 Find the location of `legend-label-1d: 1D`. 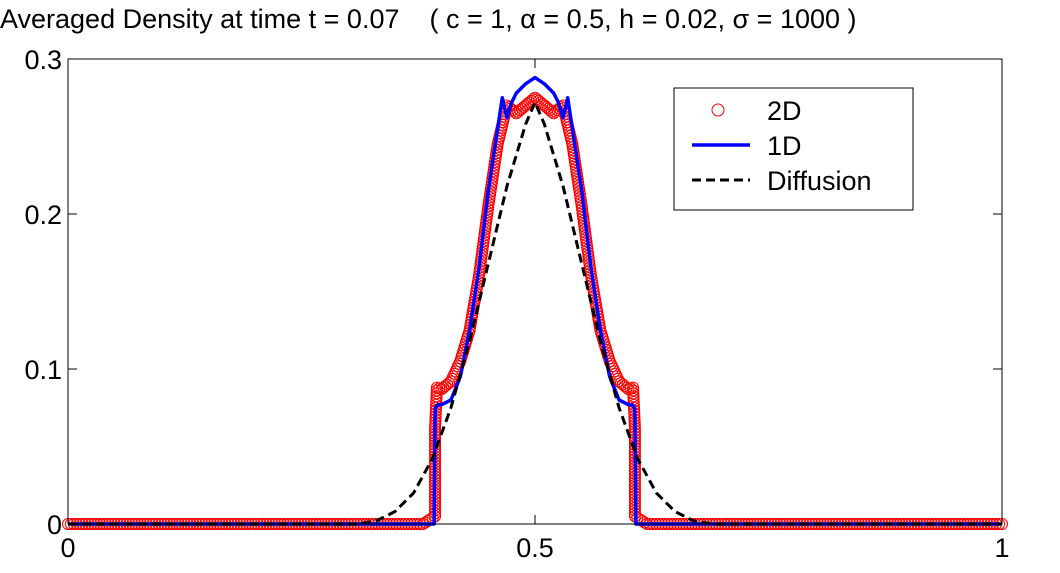

legend-label-1d: 1D is located at coordinates (784, 146).